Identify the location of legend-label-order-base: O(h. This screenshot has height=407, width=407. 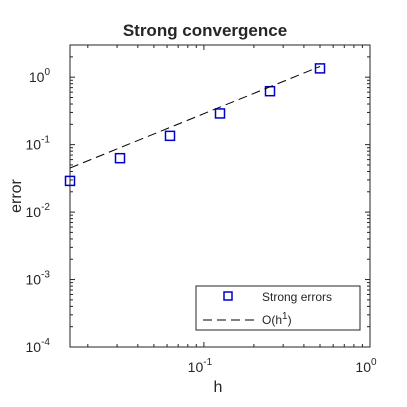
(272, 320).